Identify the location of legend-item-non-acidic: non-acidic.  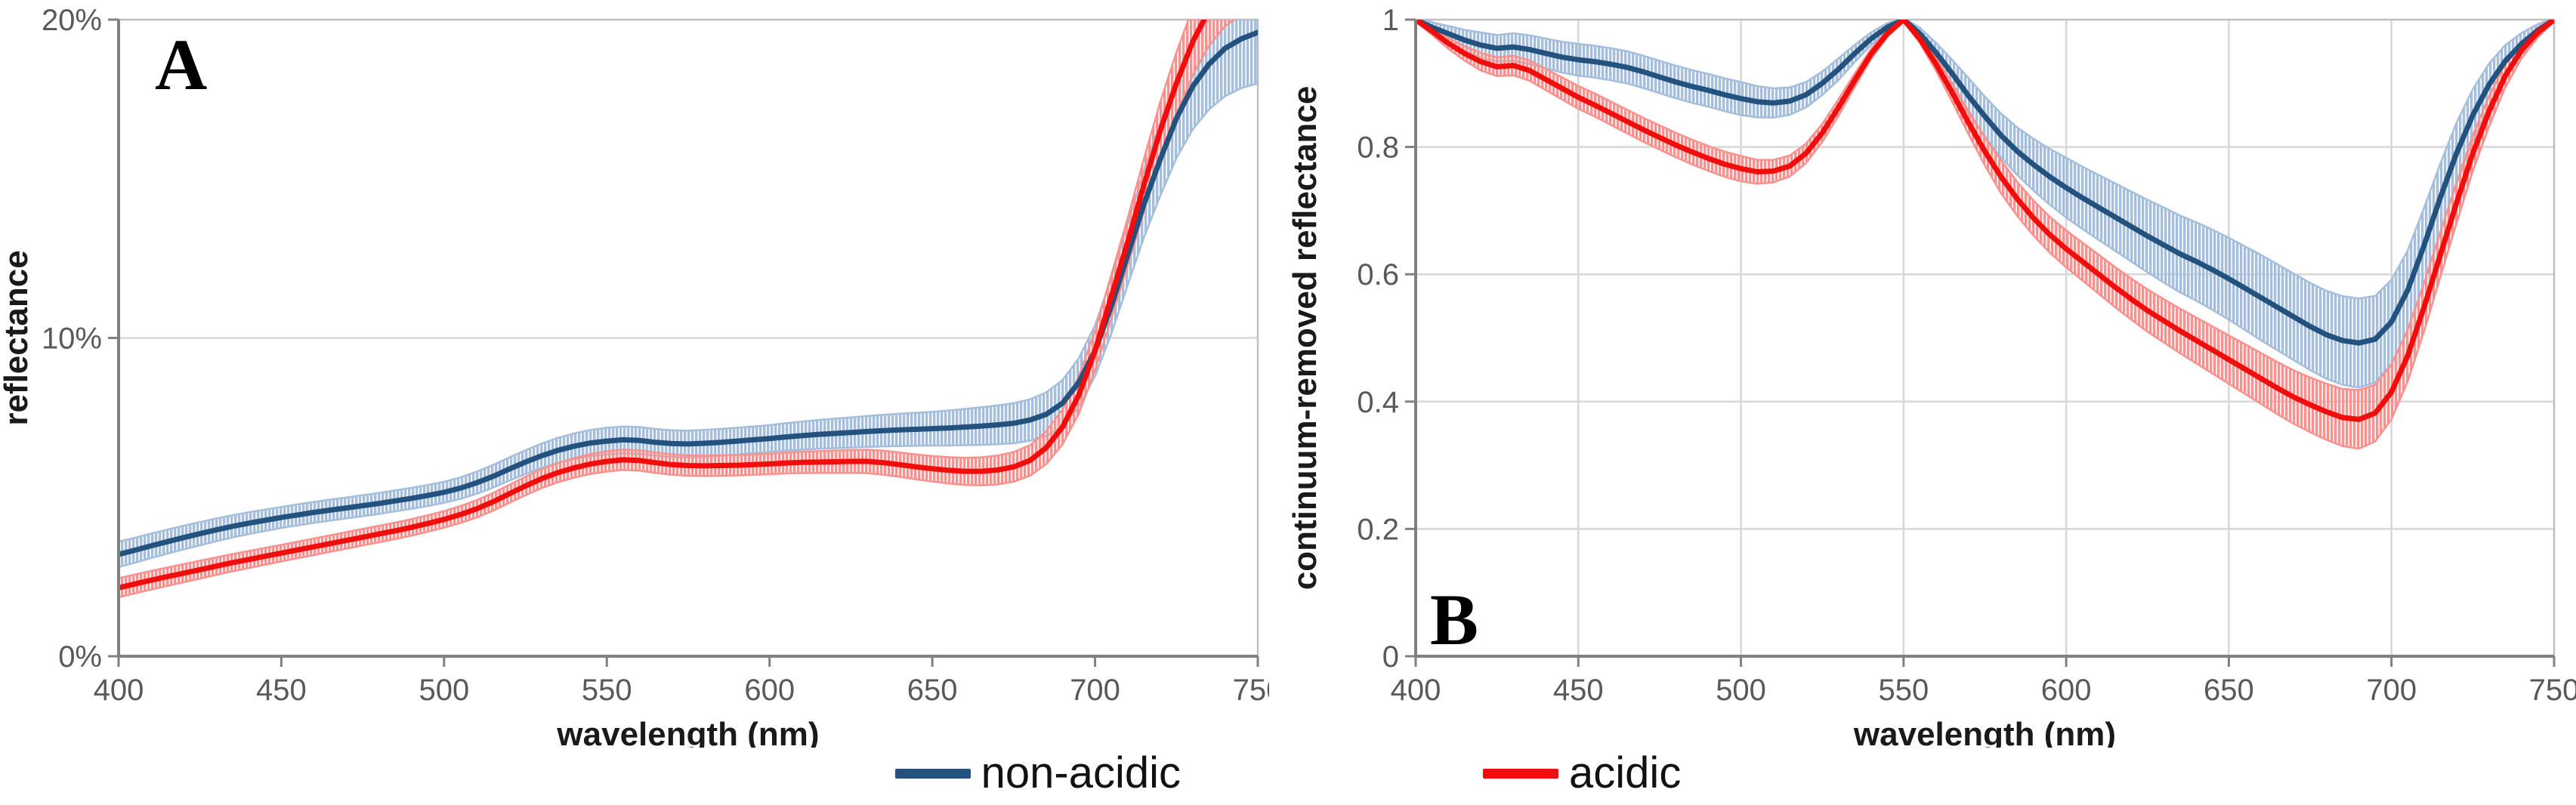
(1037, 772).